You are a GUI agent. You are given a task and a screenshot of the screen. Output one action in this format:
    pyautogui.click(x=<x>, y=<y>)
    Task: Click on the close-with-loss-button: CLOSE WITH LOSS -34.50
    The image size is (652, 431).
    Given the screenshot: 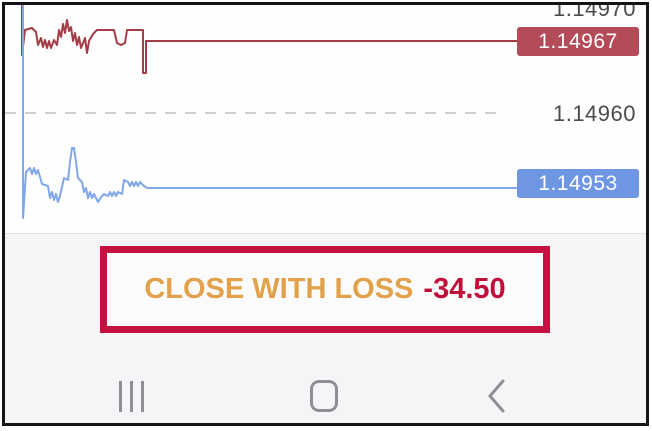 What is the action you would take?
    pyautogui.click(x=325, y=289)
    